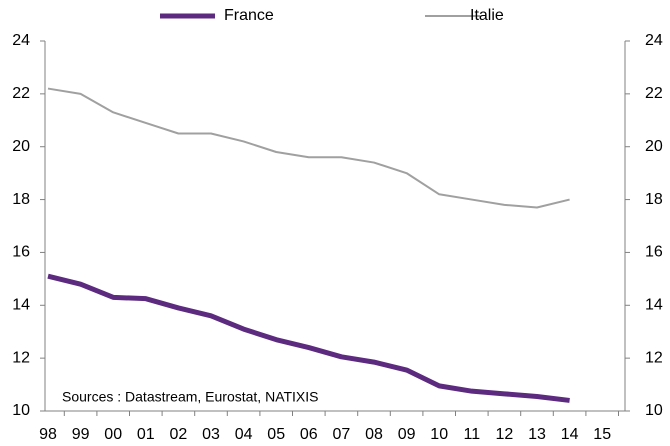 This screenshot has height=446, width=670. What do you see at coordinates (471, 434) in the screenshot?
I see `x-tick-label: 11` at bounding box center [471, 434].